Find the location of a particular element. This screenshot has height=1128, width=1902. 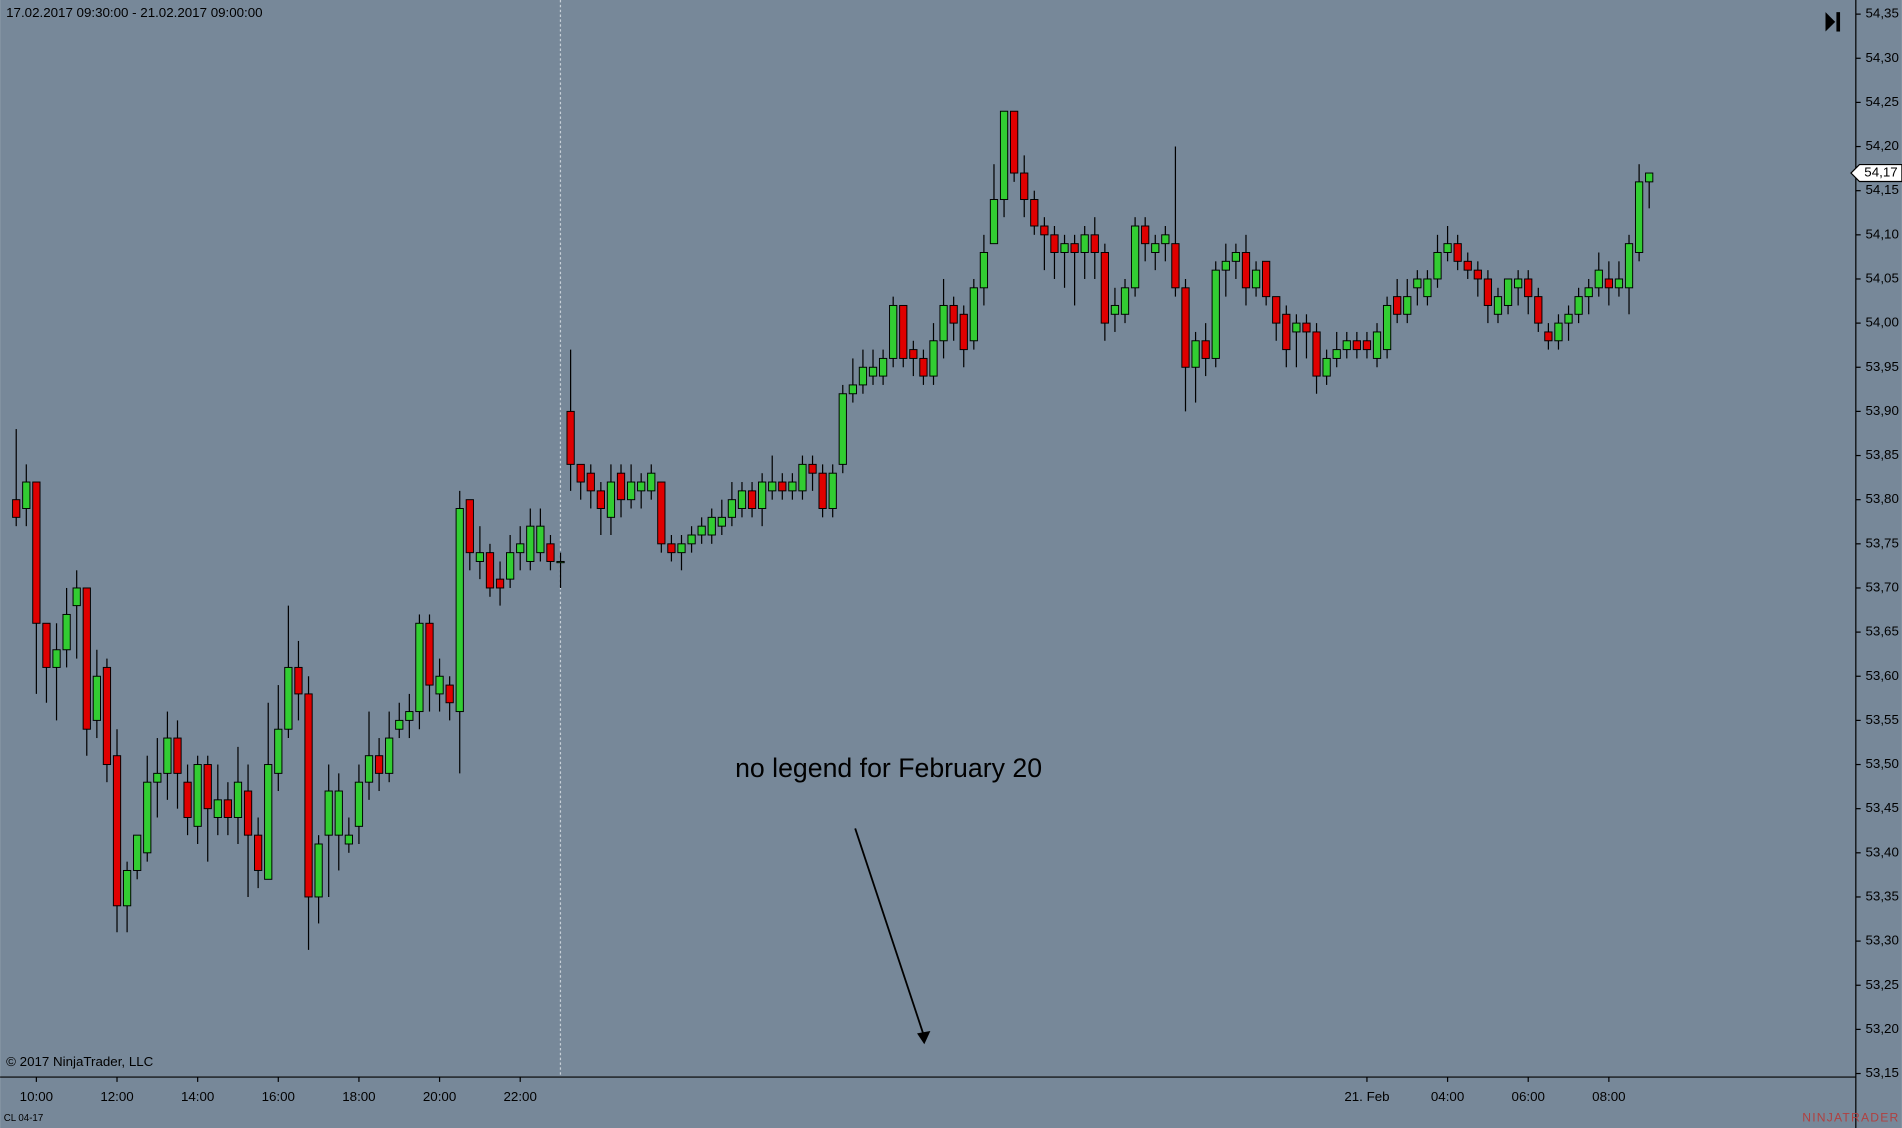

y-tick-label: 54,05 is located at coordinates (1882, 278).